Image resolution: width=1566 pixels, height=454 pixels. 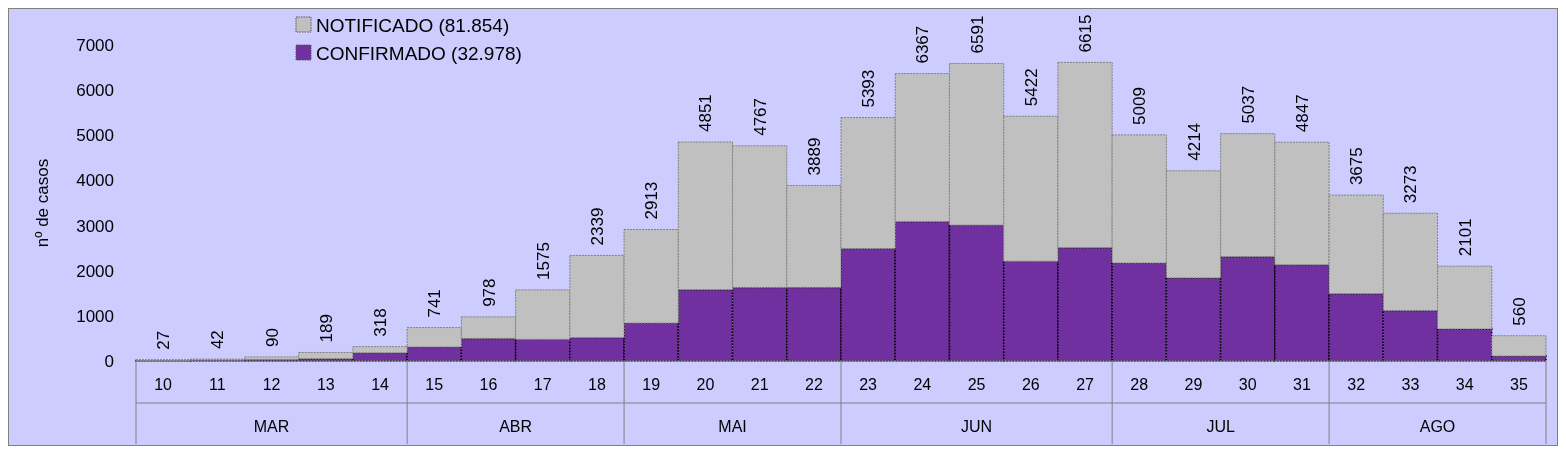 I want to click on total-label: 4214, so click(x=1194, y=141).